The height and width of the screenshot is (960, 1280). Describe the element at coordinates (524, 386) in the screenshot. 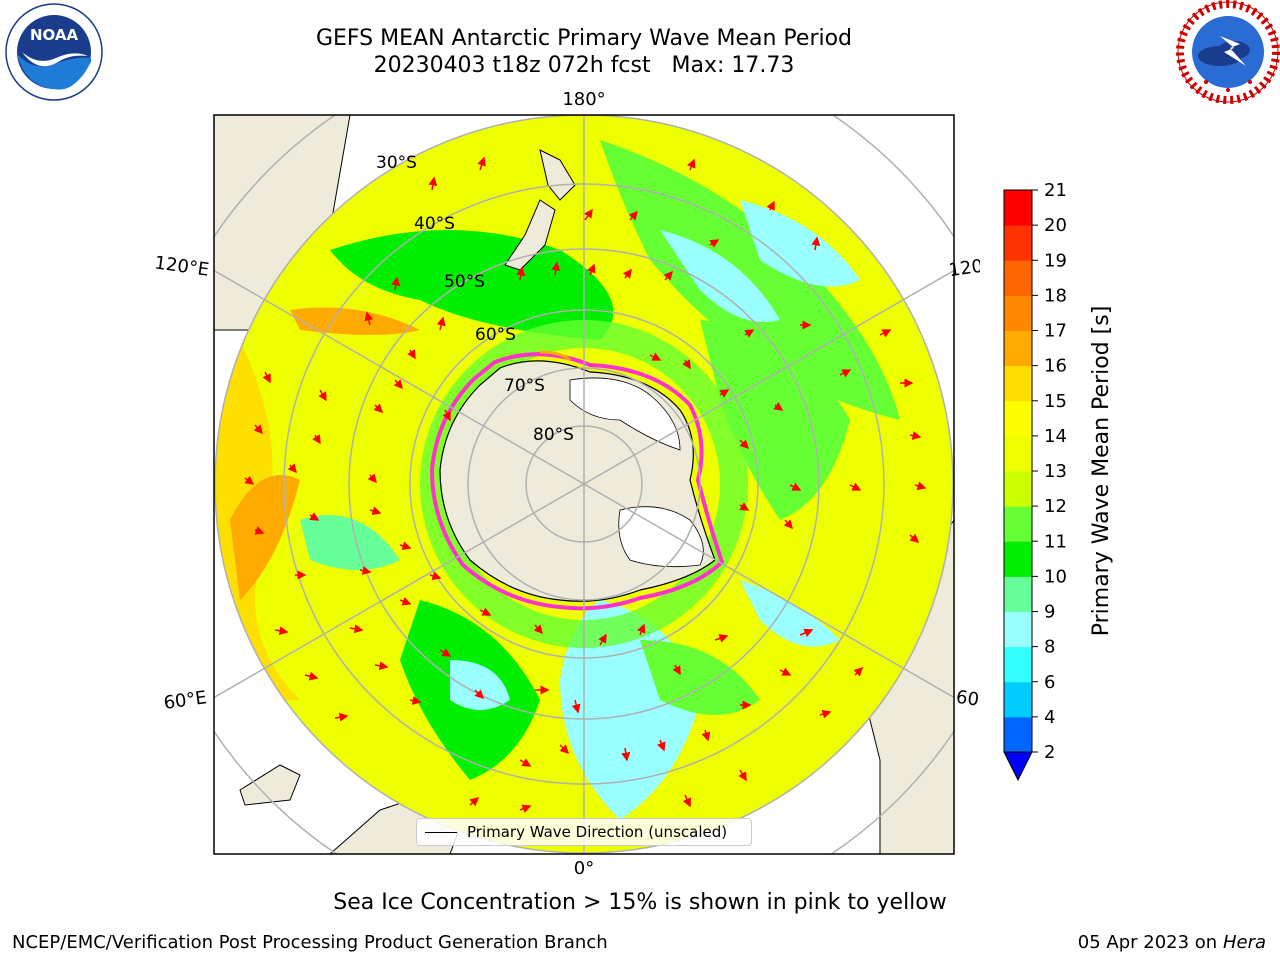

I see `lat-label-70s: 70°S` at that location.